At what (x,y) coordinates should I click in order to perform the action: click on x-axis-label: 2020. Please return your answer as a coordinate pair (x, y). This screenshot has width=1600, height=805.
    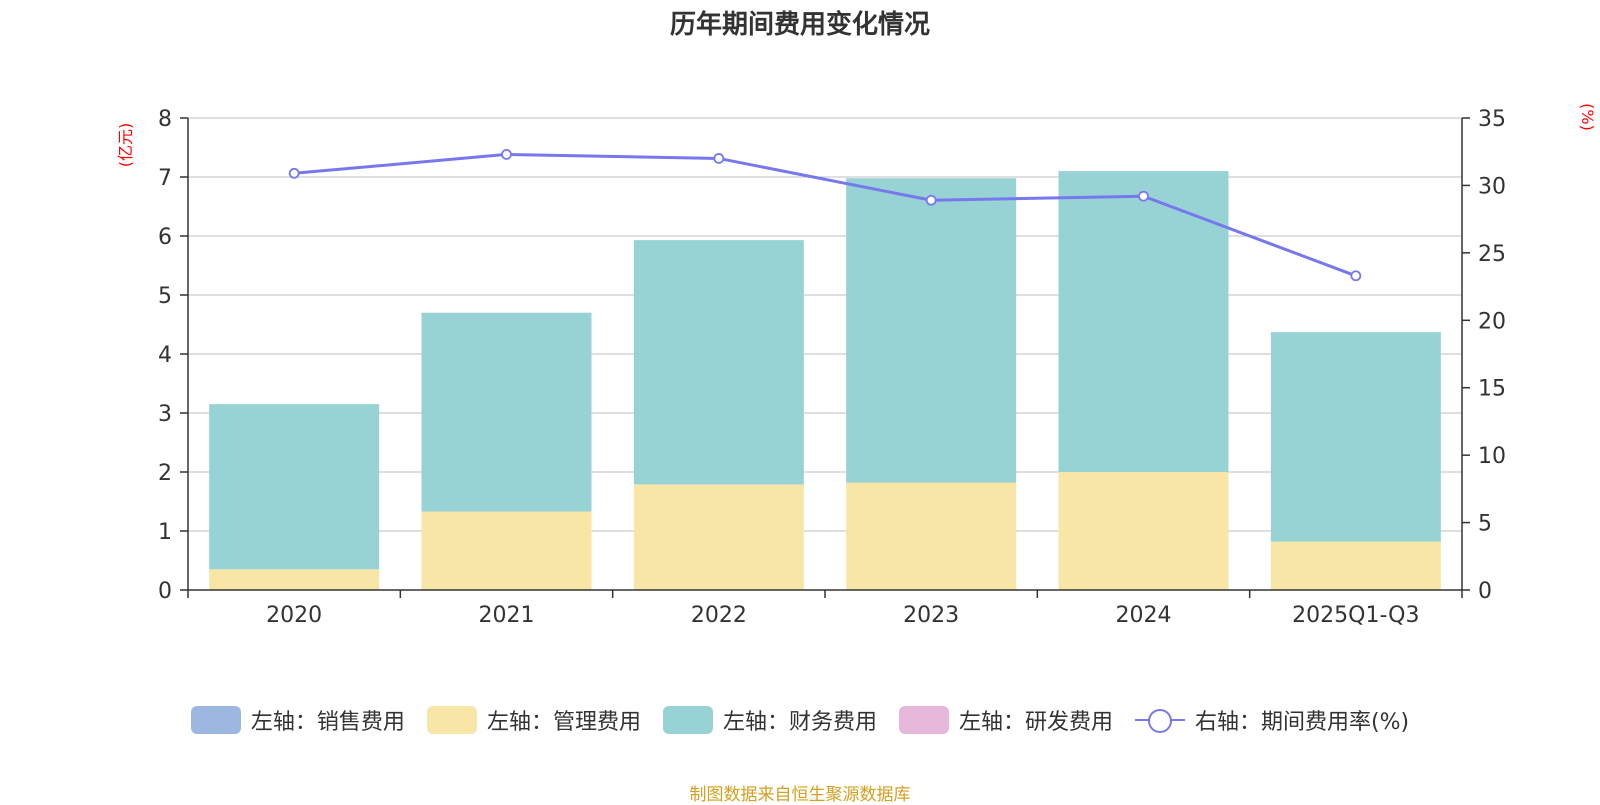
    Looking at the image, I should click on (294, 615).